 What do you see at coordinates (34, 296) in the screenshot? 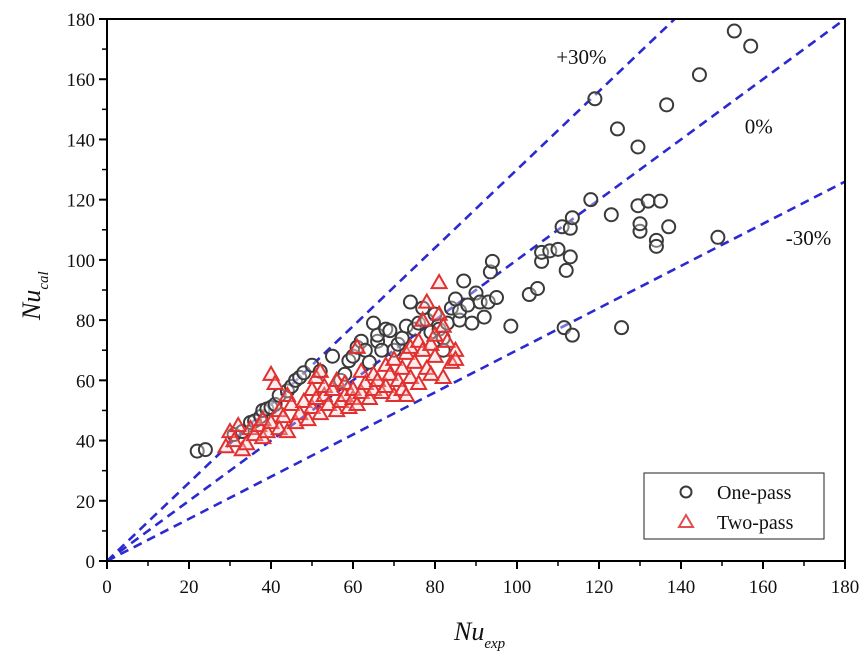
I see `y-axis-title: Nucal` at bounding box center [34, 296].